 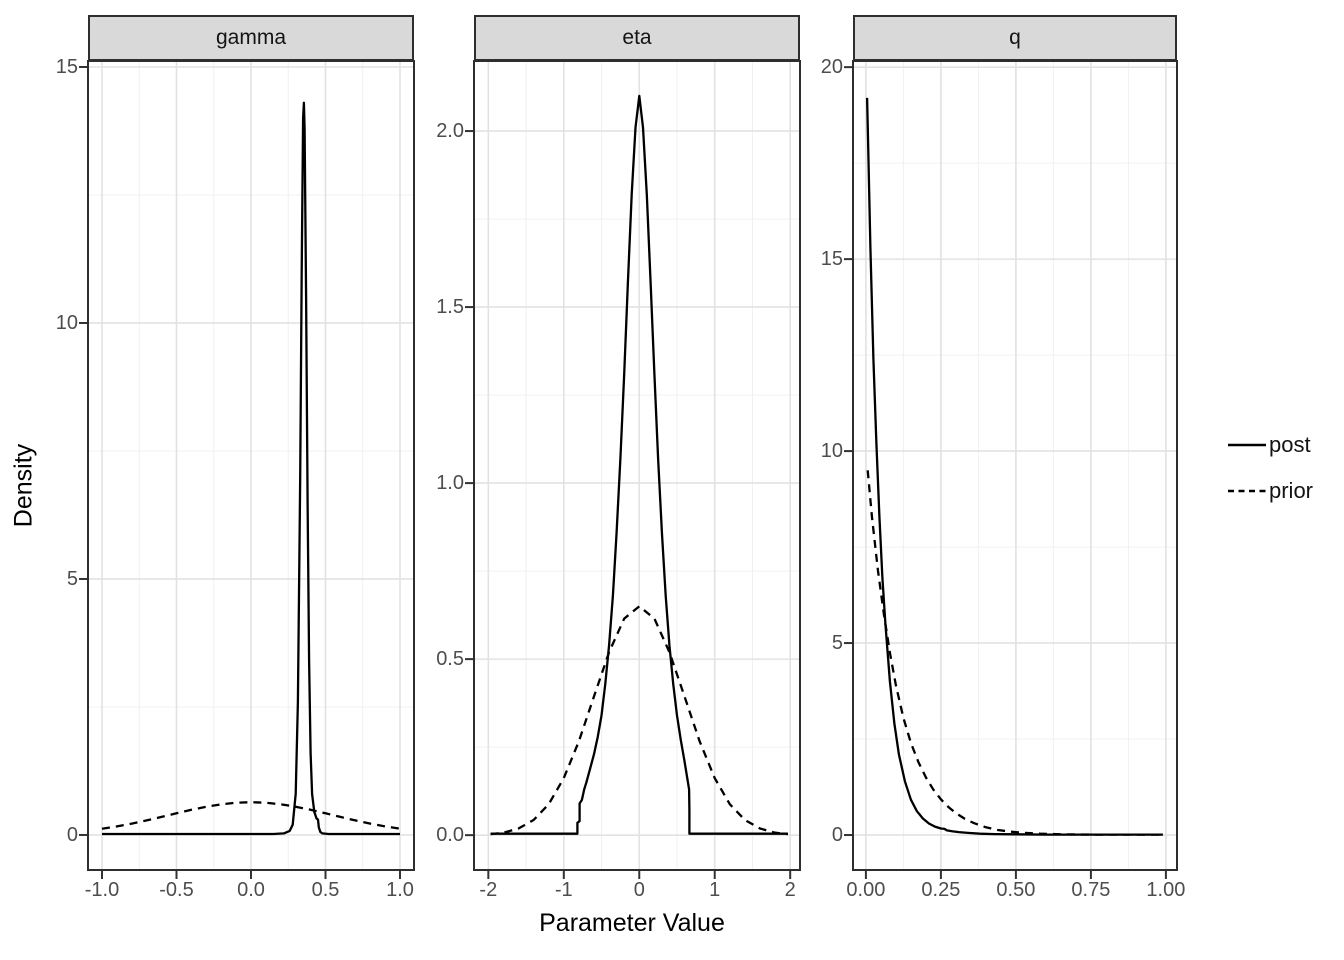 I want to click on strip-label: gamma, so click(x=251, y=37).